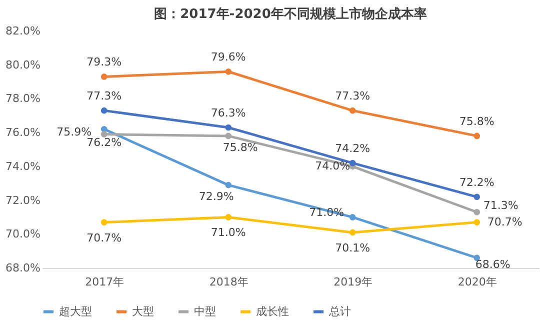 The width and height of the screenshot is (554, 323). I want to click on data-label: 79.3%, so click(104, 62).